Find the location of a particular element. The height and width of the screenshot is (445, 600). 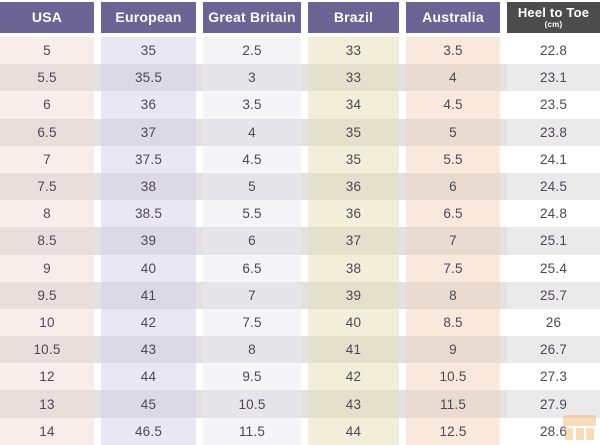

table-cell: 25.7 is located at coordinates (553, 295).